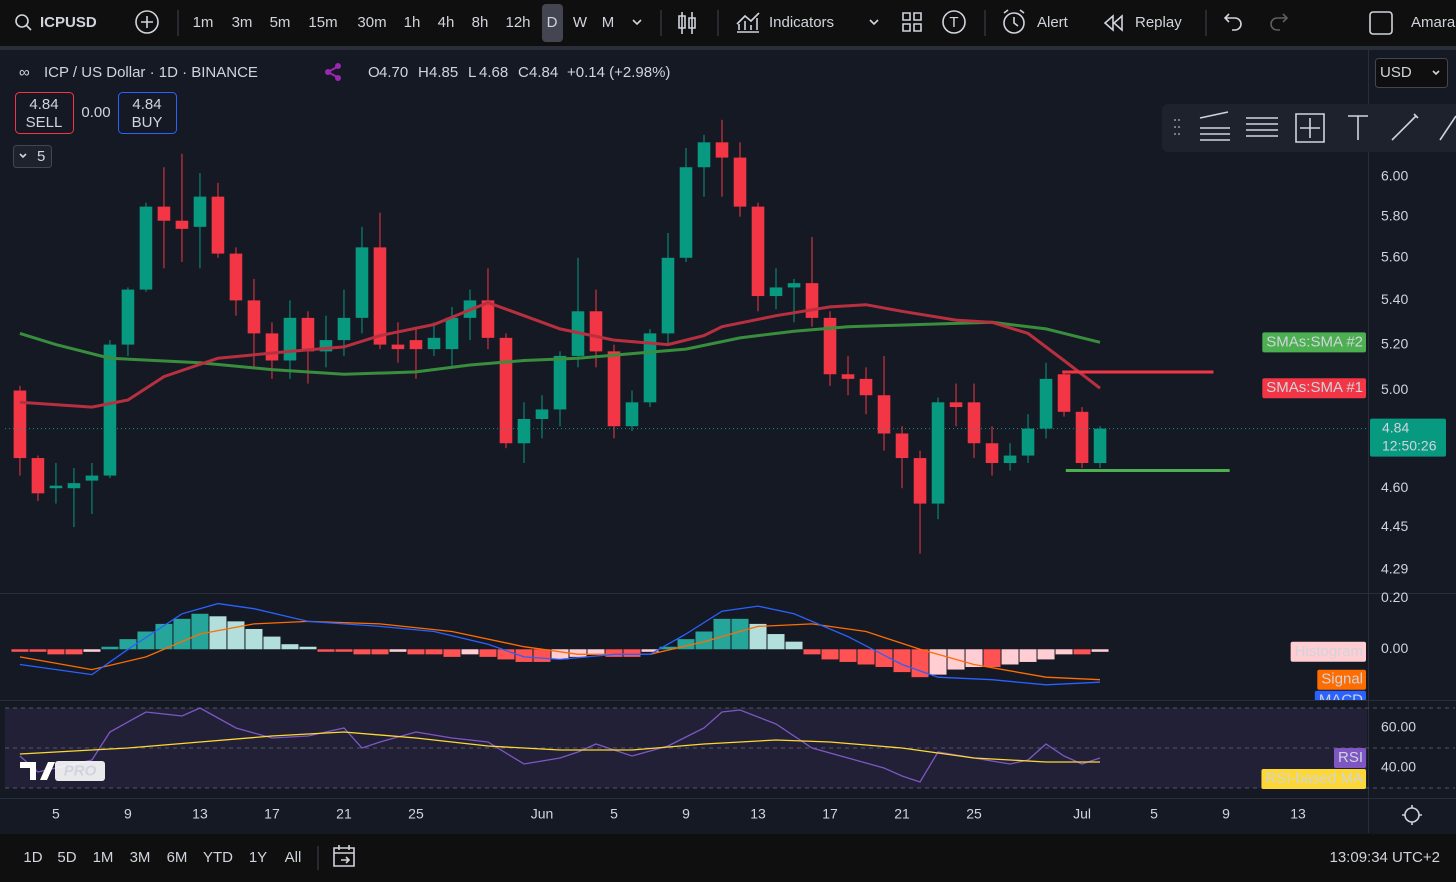 The height and width of the screenshot is (882, 1456). I want to click on x-tick-label: 9, so click(686, 814).